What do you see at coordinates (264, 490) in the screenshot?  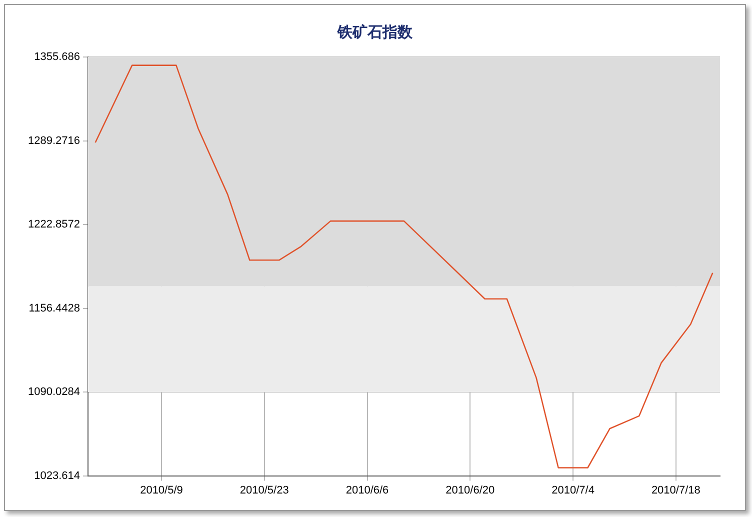 I see `x-tick-label: 2010/5/23` at bounding box center [264, 490].